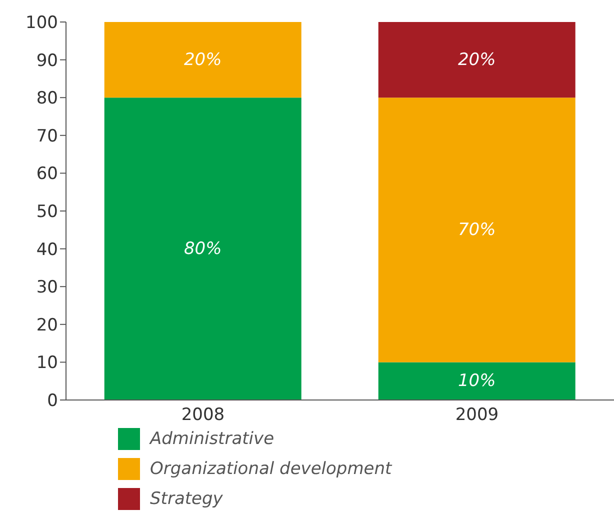 Image resolution: width=614 pixels, height=517 pixels. I want to click on y-tick-label: 70, so click(47, 136).